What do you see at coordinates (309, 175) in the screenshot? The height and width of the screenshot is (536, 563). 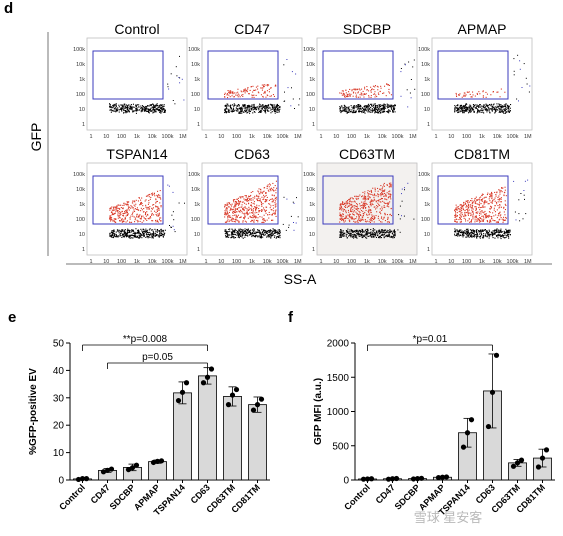 I see `flow-plot-y-tick: 100k` at bounding box center [309, 175].